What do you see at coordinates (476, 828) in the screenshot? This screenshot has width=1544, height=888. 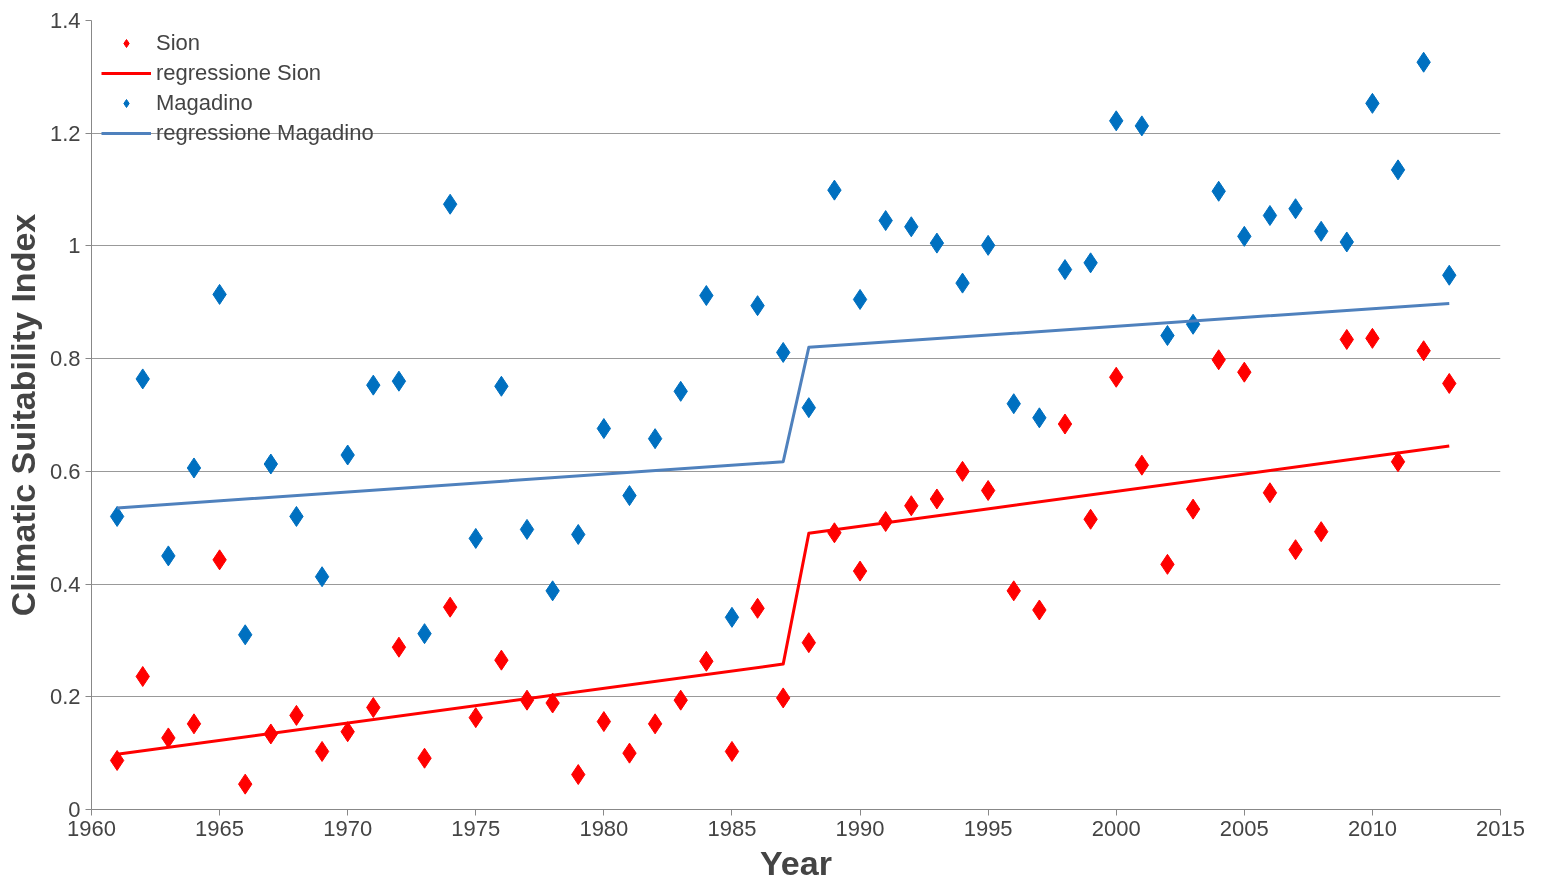 I see `x-tick-label: 1975` at bounding box center [476, 828].